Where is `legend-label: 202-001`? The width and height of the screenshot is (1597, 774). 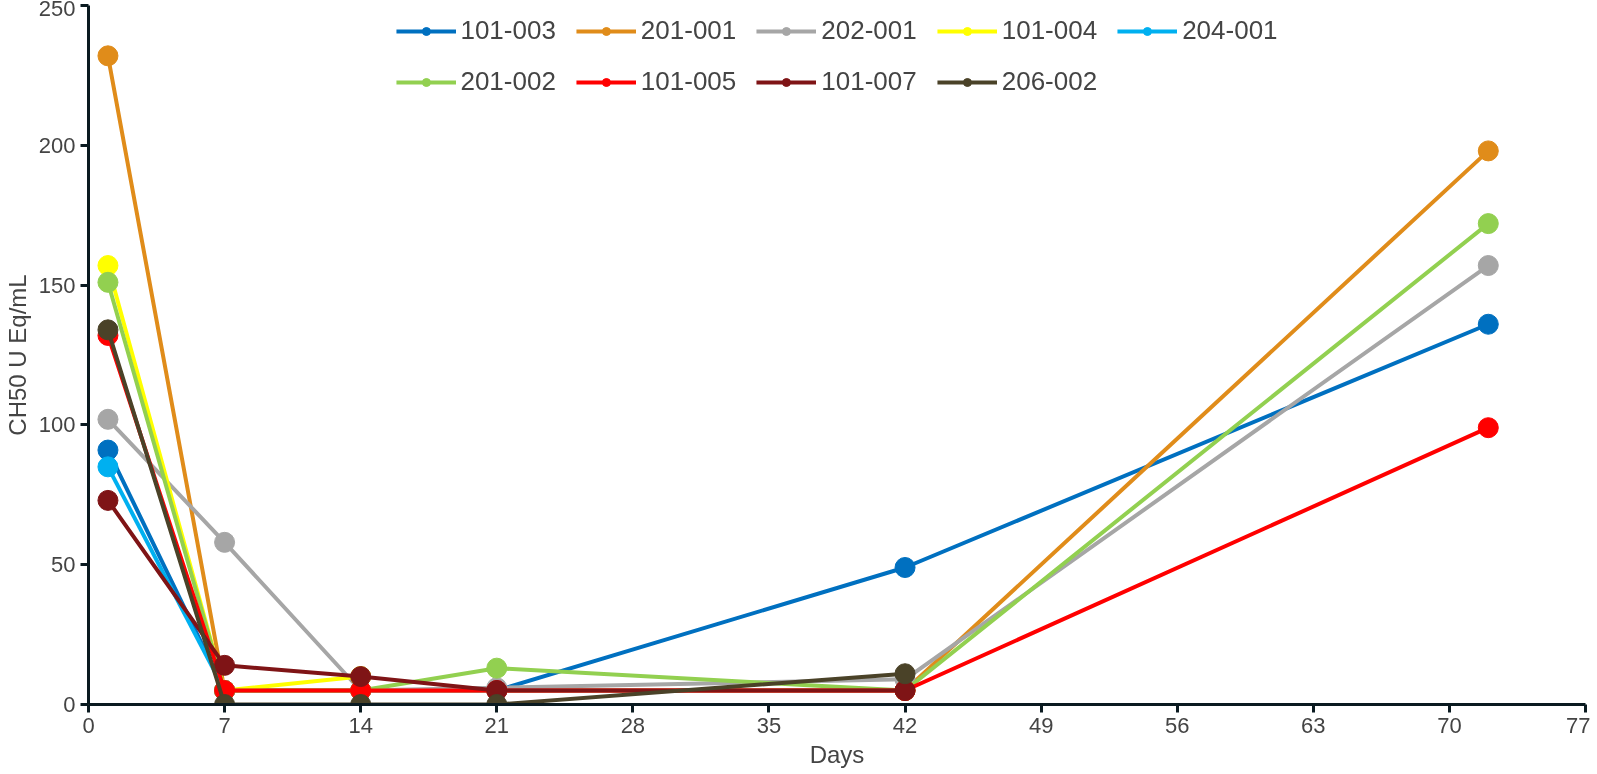
legend-label: 202-001 is located at coordinates (869, 30).